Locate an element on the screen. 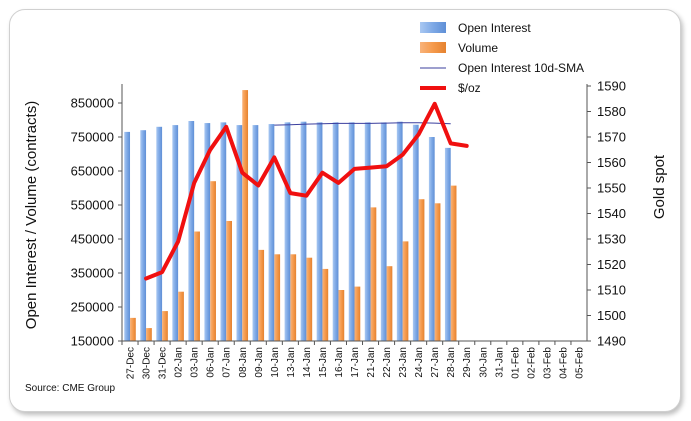  x-tick-label: 02-Jan is located at coordinates (179, 362).